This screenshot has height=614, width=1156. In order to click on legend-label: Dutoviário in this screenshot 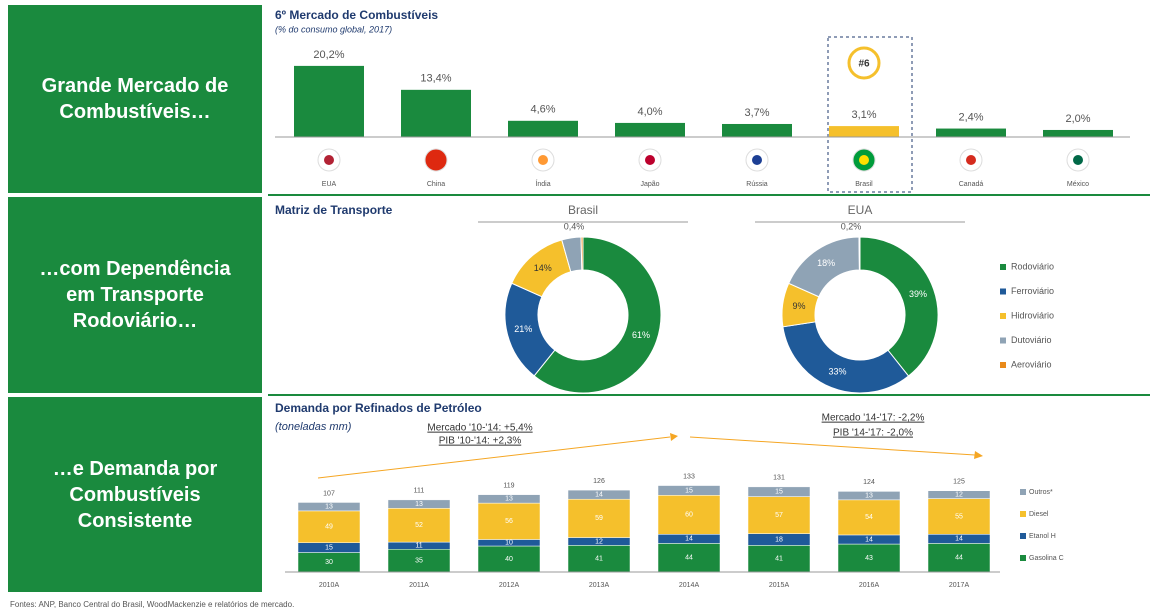, I will do `click(1031, 340)`.